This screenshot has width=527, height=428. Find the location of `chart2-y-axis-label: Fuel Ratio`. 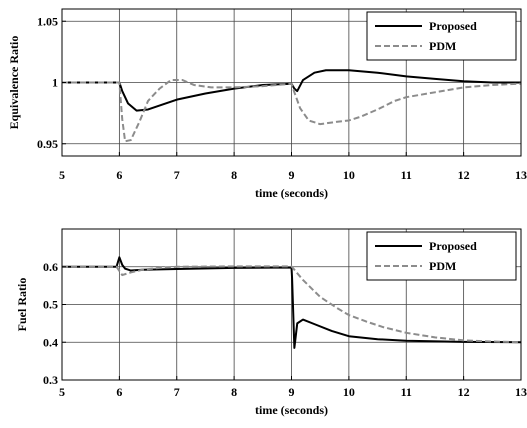

chart2-y-axis-label: Fuel Ratio is located at coordinates (22, 305).